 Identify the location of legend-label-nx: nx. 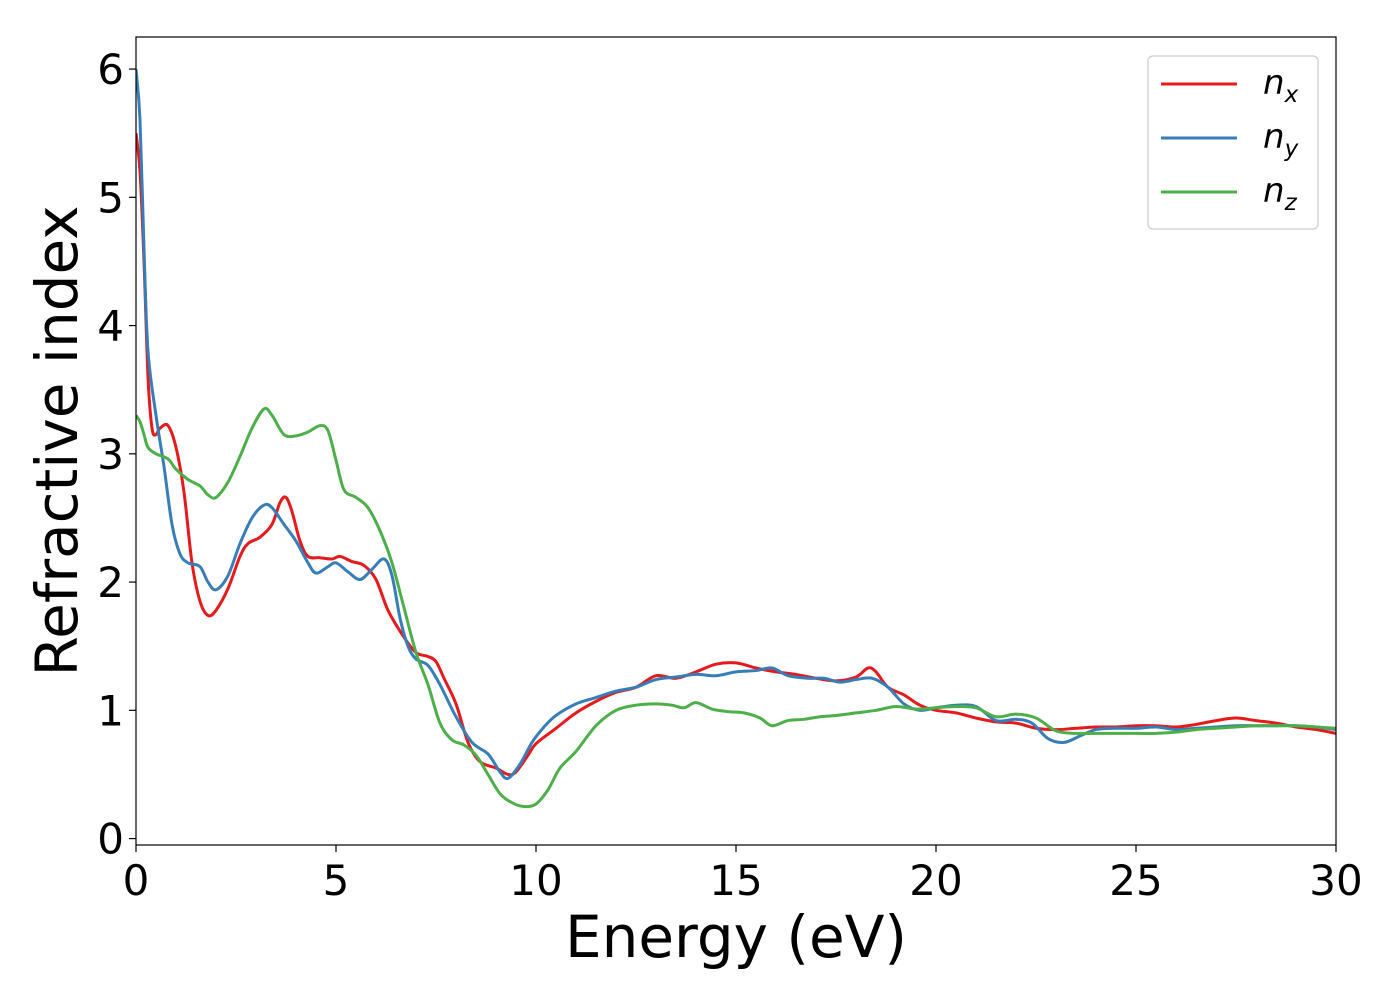
(1281, 85).